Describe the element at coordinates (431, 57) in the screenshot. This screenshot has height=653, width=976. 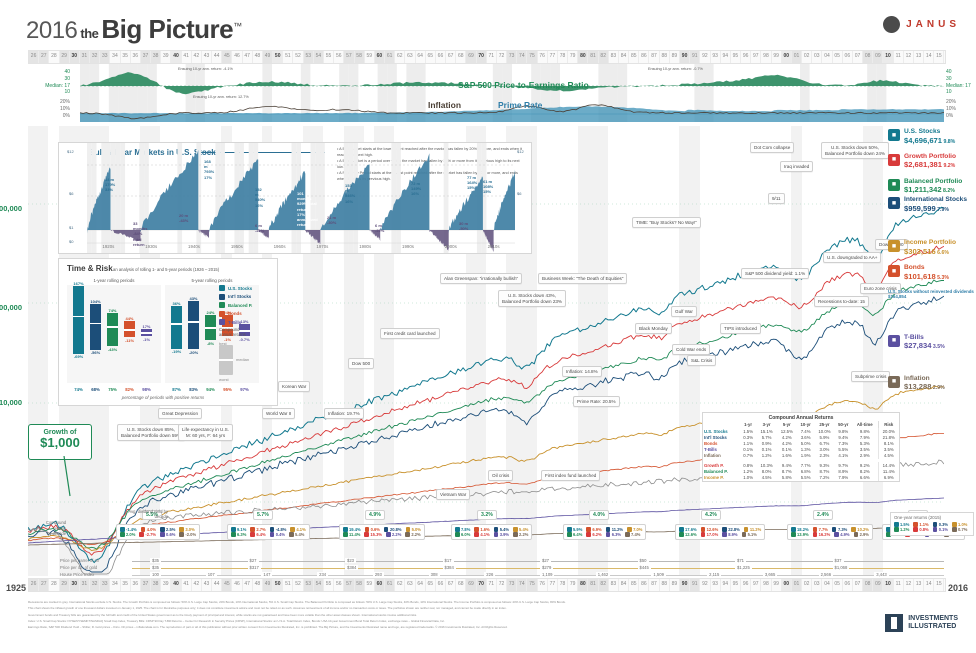
I see `year-tick-65: 65` at that location.